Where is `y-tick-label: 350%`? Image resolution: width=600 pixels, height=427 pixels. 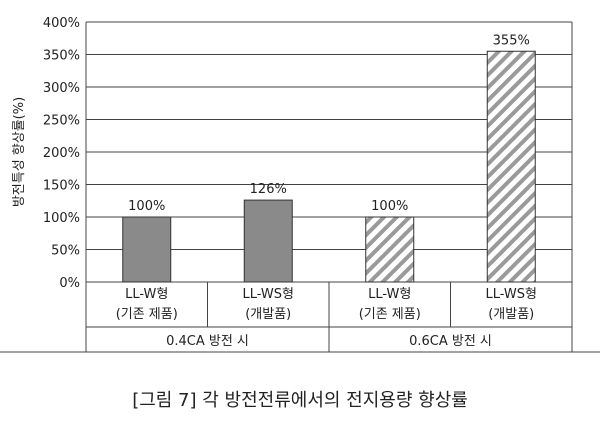 y-tick-label: 350% is located at coordinates (61, 56).